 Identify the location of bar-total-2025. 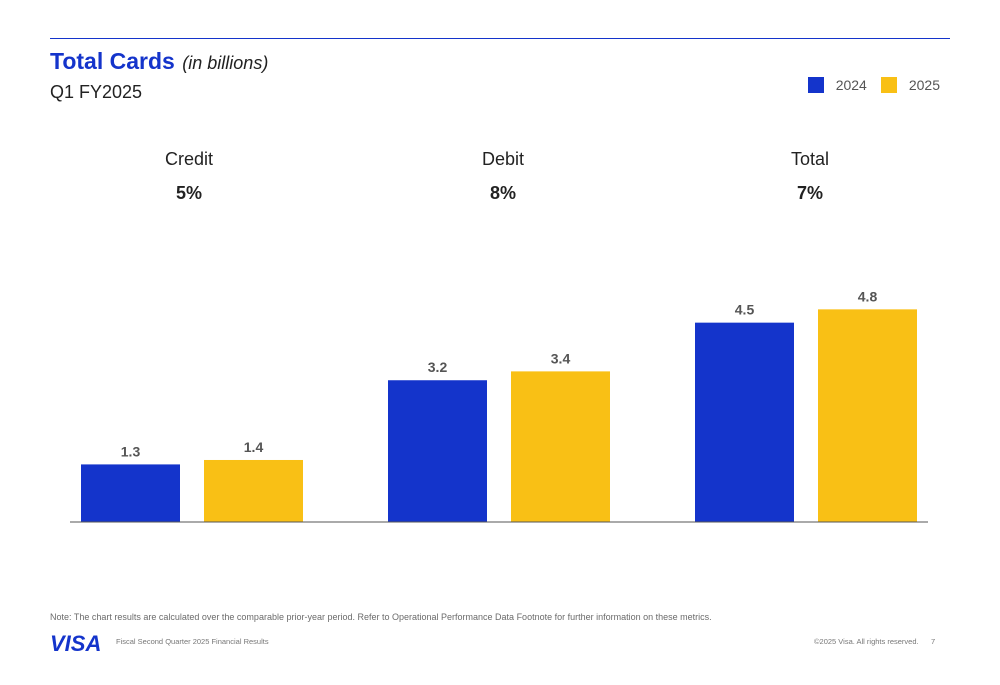
(867, 415).